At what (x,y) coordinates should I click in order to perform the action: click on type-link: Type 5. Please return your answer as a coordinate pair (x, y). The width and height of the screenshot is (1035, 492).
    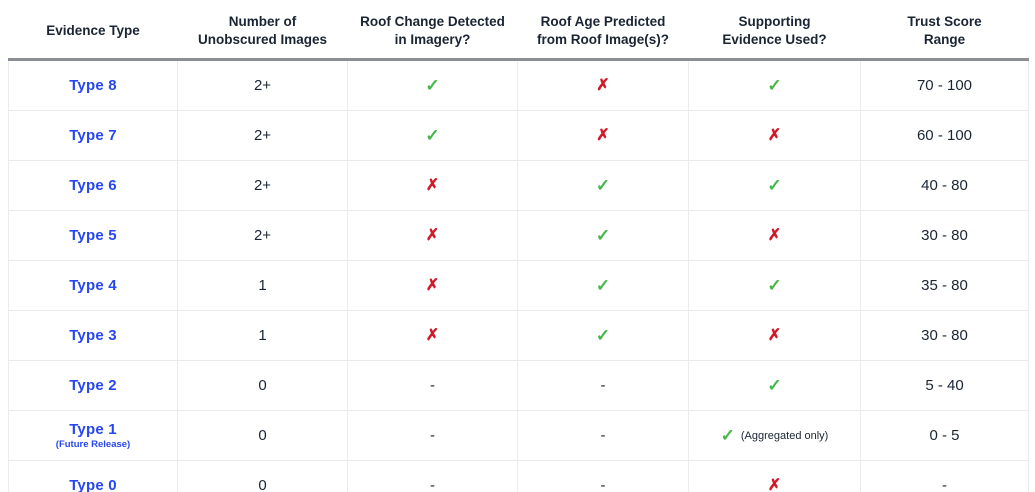
    Looking at the image, I should click on (93, 235).